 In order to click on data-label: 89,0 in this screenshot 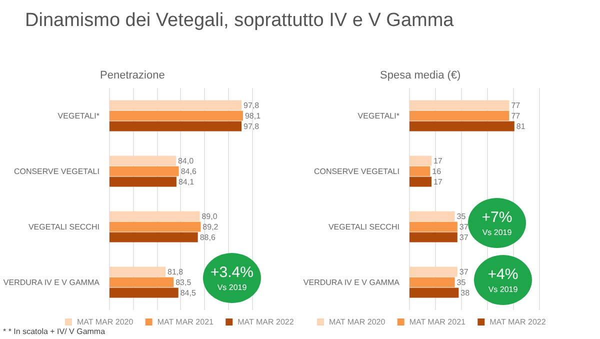, I will do `click(210, 216)`.